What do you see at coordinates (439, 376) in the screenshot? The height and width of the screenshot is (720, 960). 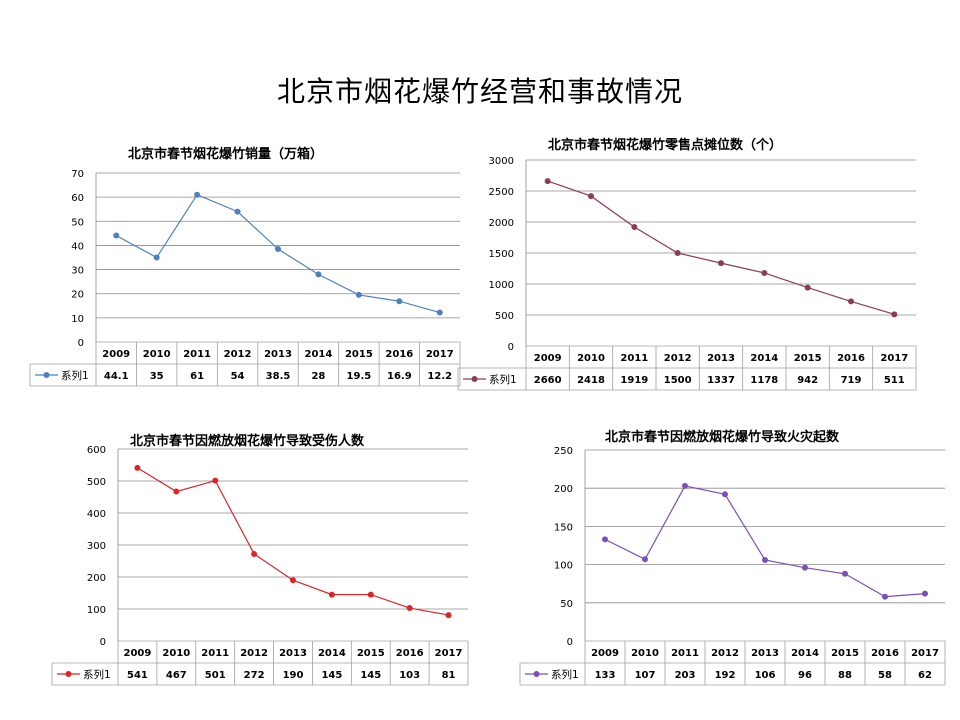 I see `data-label: 12.2` at bounding box center [439, 376].